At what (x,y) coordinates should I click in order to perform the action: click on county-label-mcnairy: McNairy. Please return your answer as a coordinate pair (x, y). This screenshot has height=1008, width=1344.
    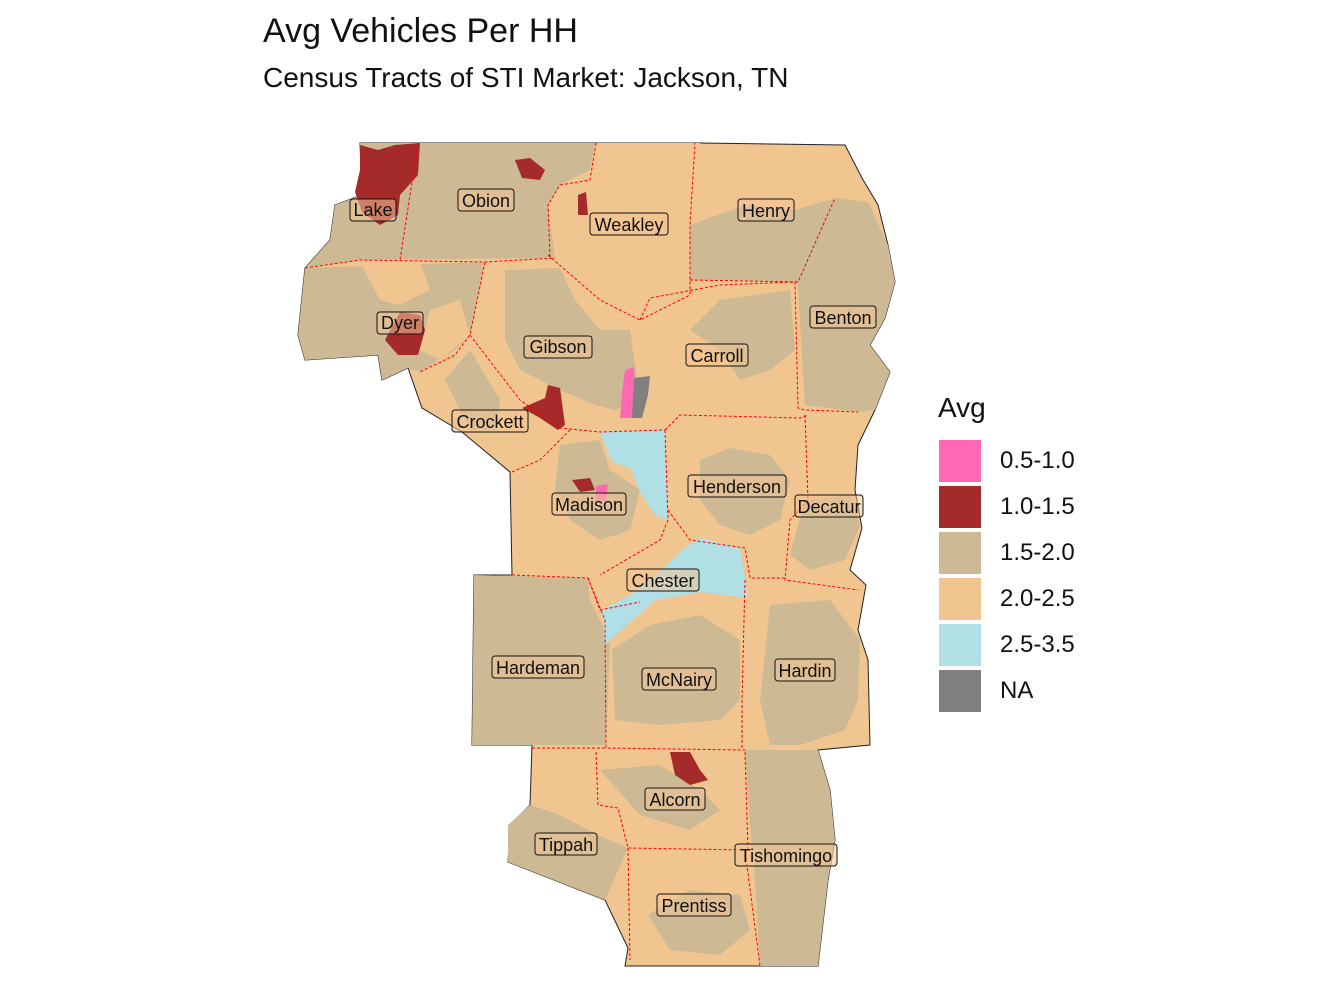
    Looking at the image, I should click on (679, 679).